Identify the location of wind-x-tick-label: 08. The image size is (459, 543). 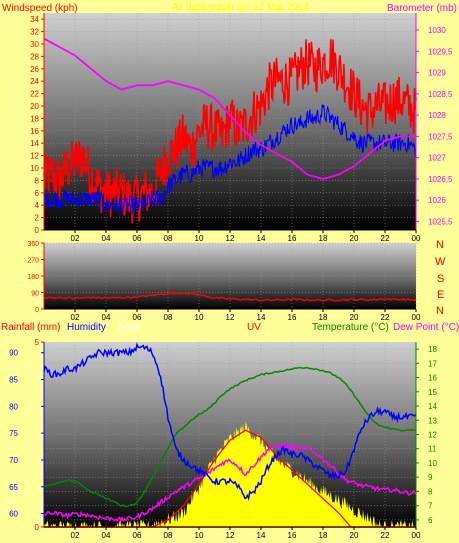
(168, 238).